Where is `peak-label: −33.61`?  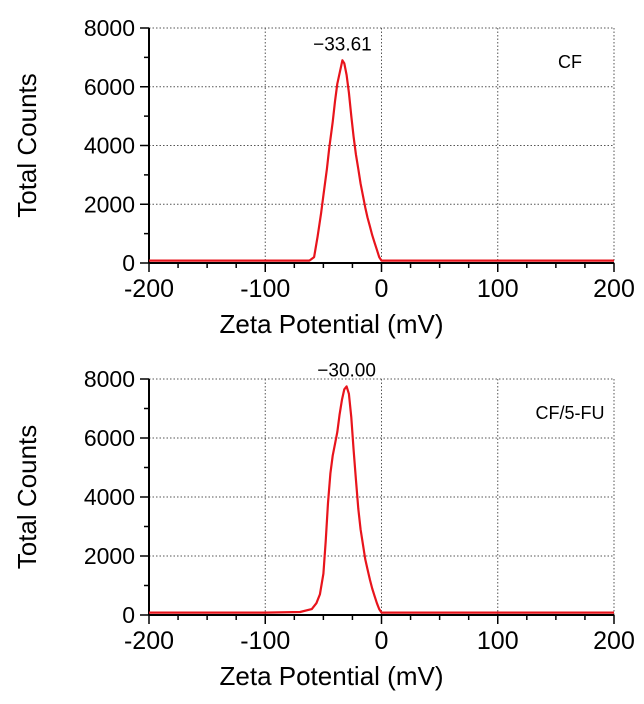 peak-label: −33.61 is located at coordinates (342, 44).